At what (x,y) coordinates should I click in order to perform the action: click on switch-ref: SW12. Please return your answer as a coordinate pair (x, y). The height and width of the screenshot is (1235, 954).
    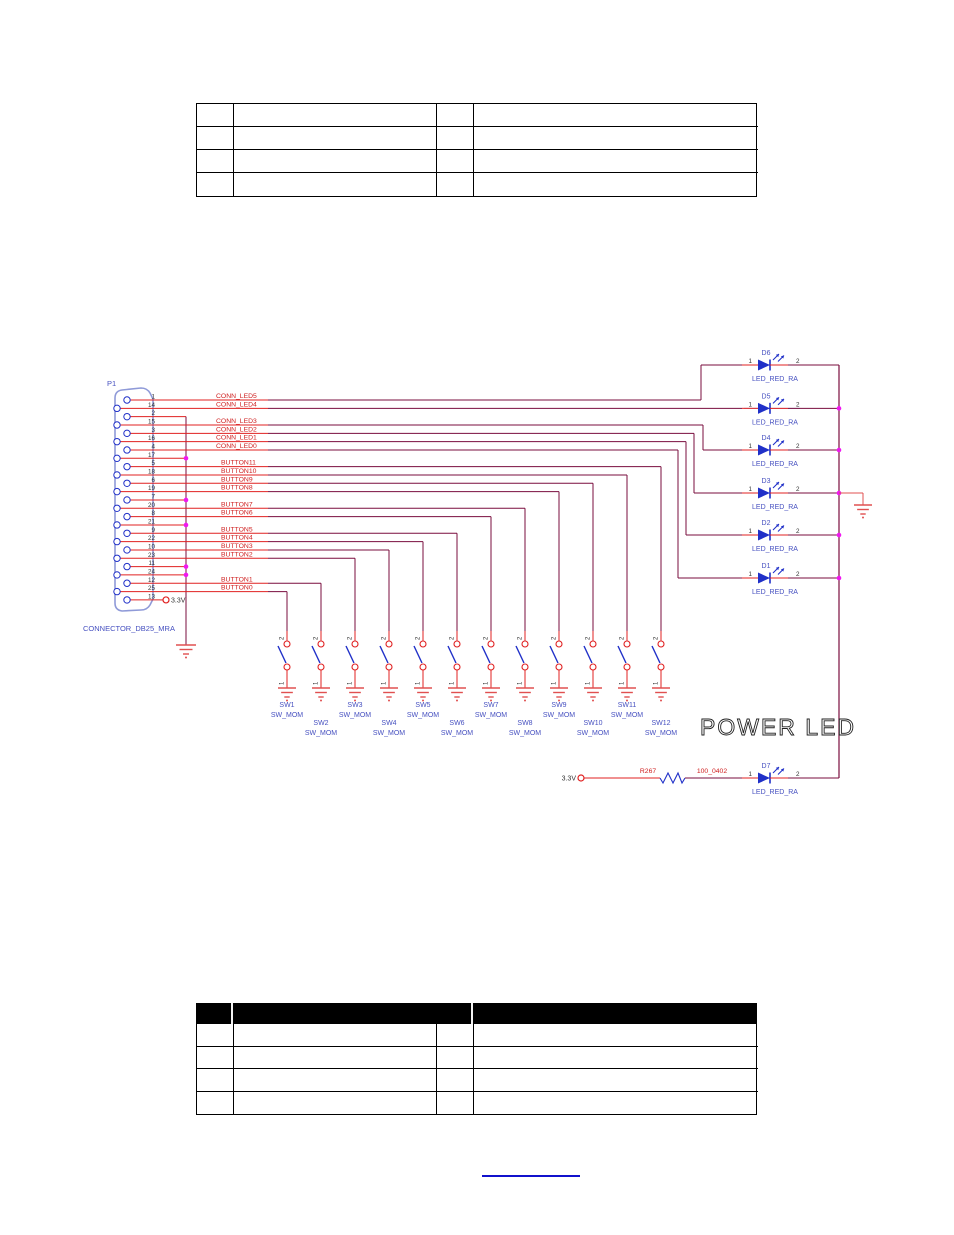
    Looking at the image, I should click on (660, 723).